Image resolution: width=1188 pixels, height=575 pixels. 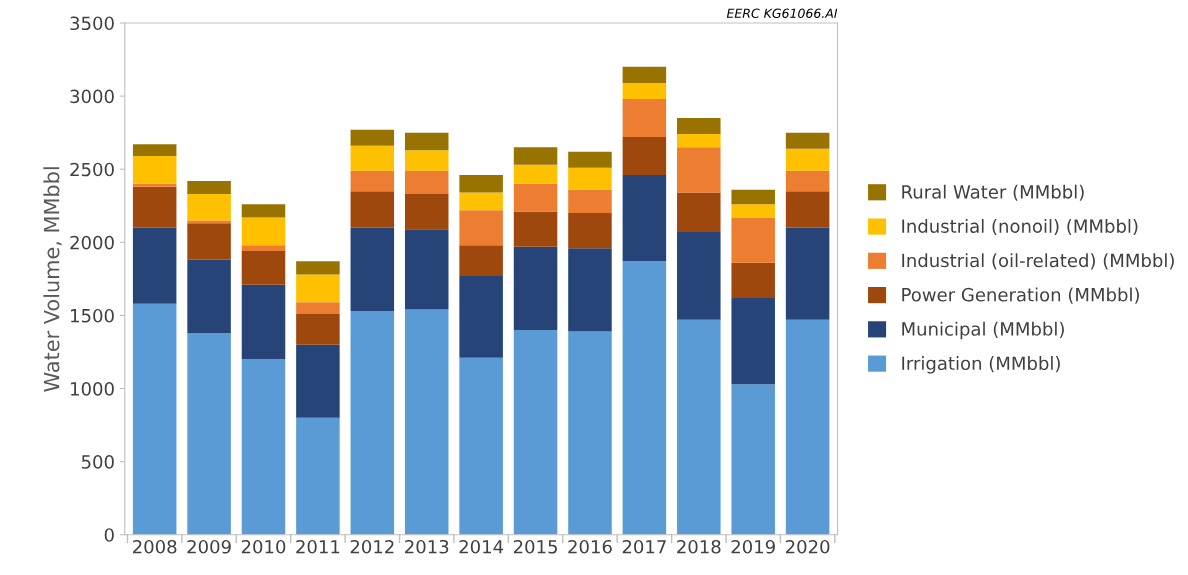 What do you see at coordinates (993, 192) in the screenshot?
I see `legend-label: Rural Water (MMbbl)` at bounding box center [993, 192].